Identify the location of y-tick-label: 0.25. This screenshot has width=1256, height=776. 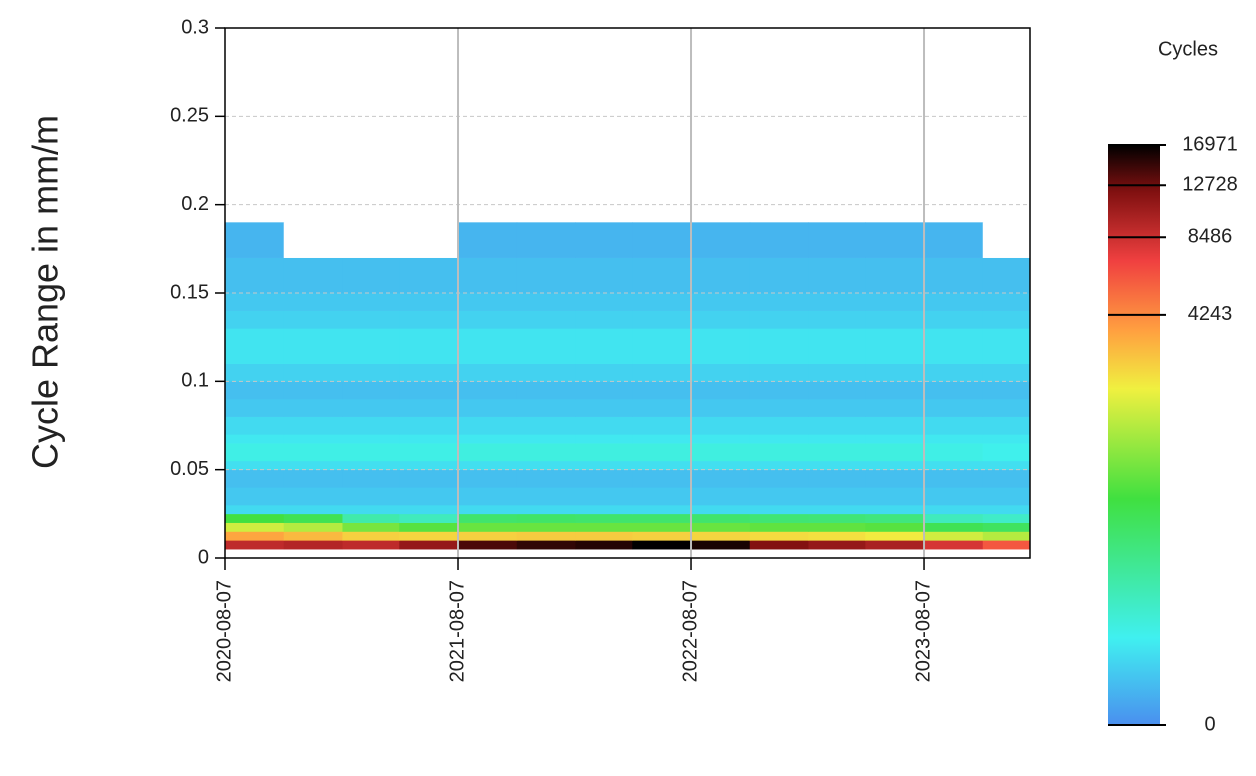
(189, 116).